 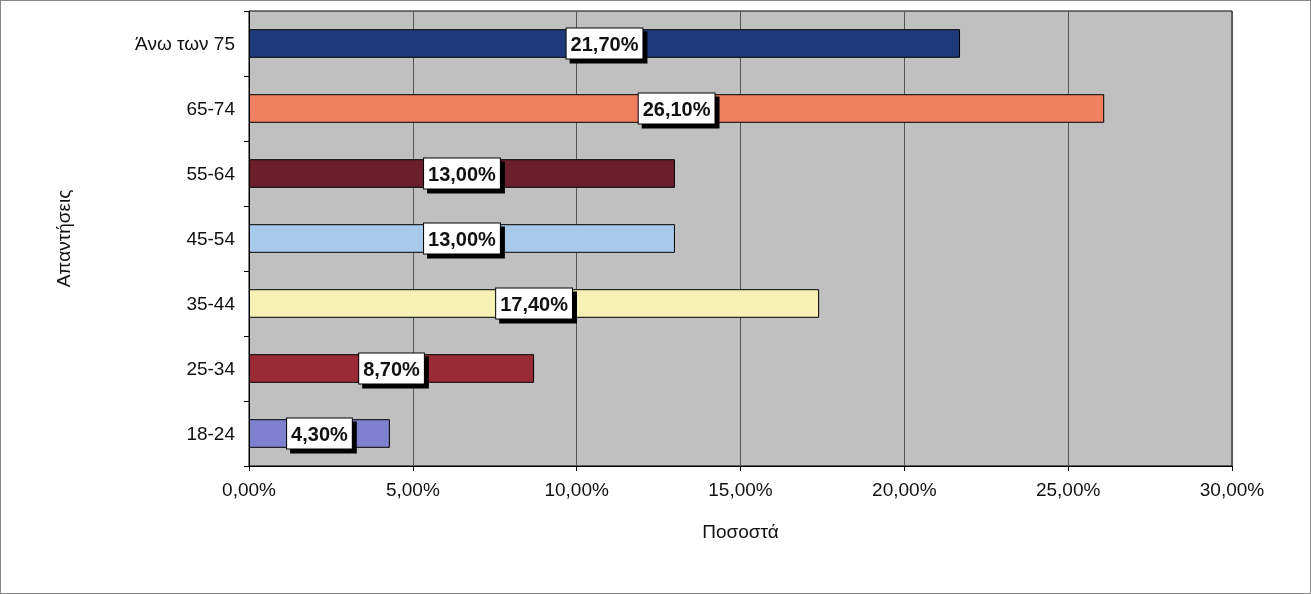 I want to click on x-tick-label: 25,00%, so click(x=1068, y=489).